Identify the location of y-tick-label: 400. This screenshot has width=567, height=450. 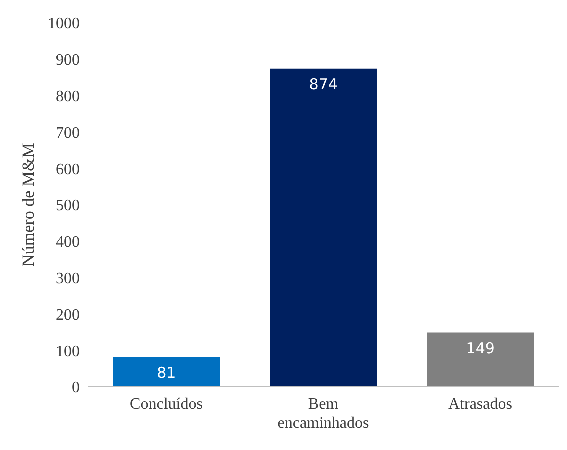
(68, 243).